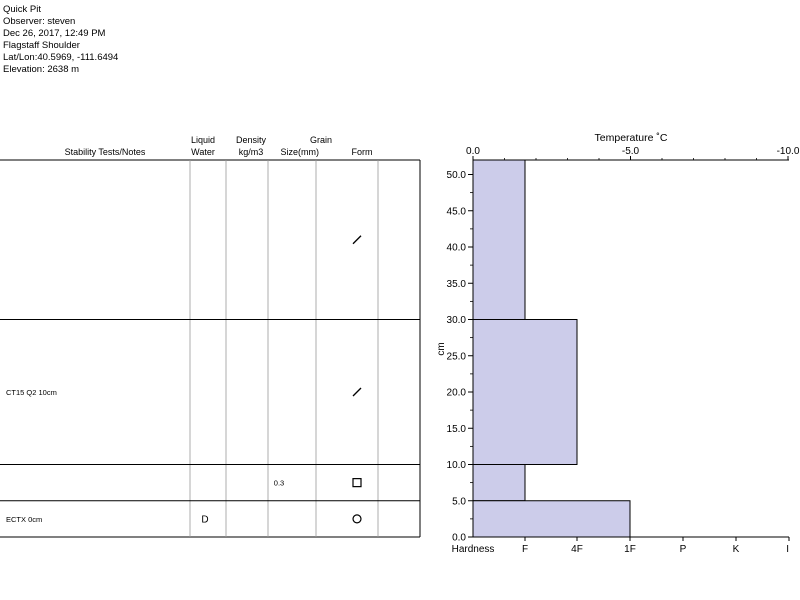 The height and width of the screenshot is (600, 800). What do you see at coordinates (525, 549) in the screenshot?
I see `hardness-tick-label: F` at bounding box center [525, 549].